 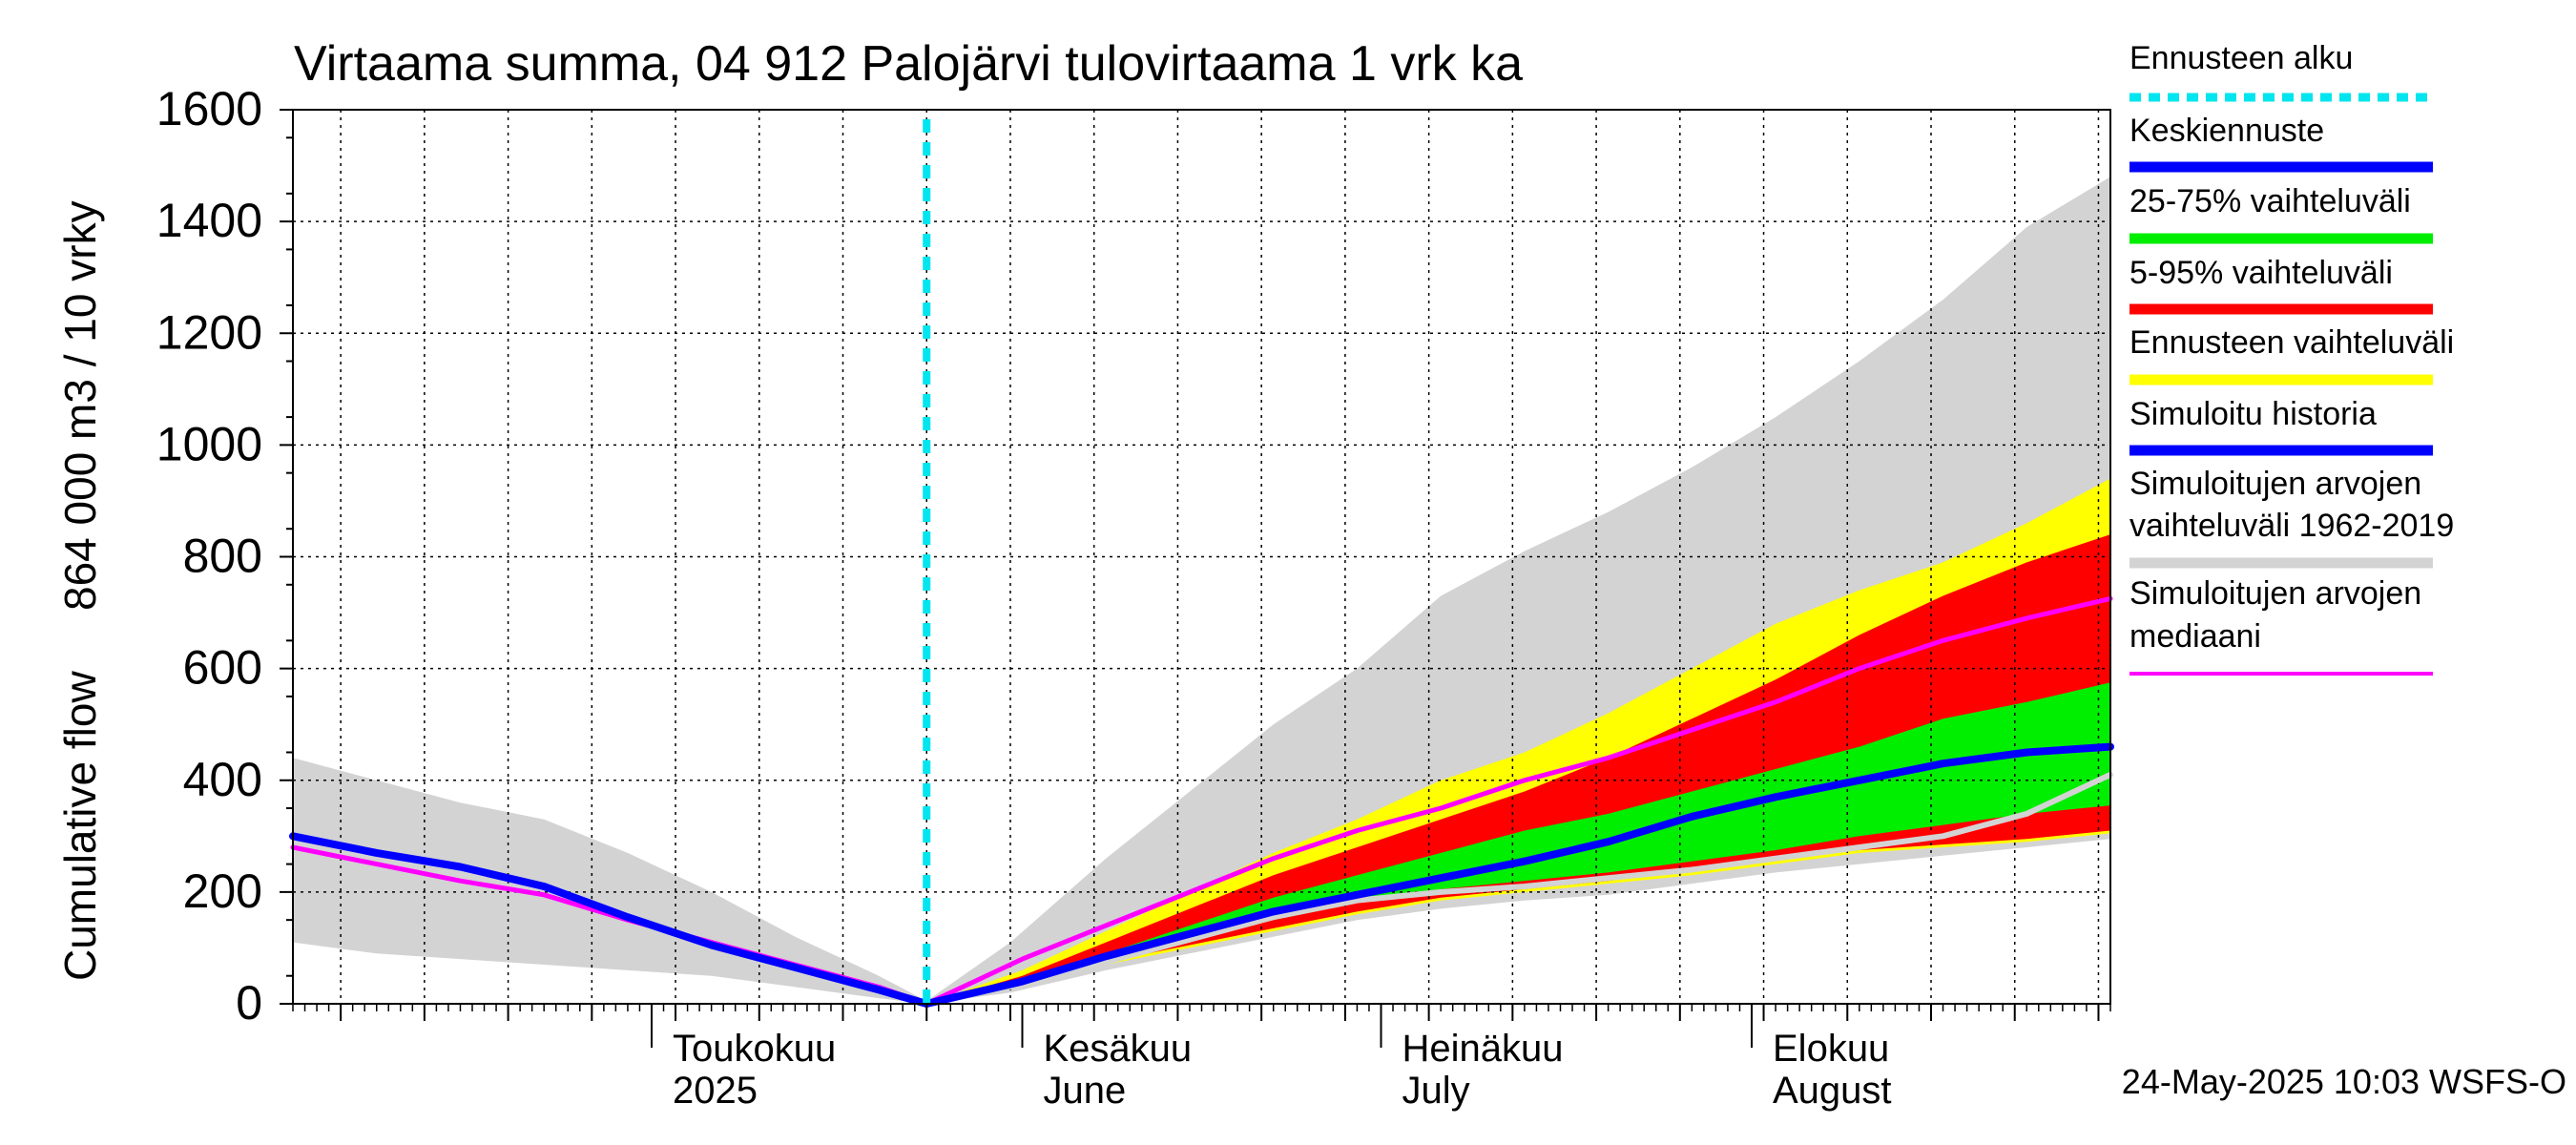 I want to click on legend-item: 5-95% vaihteluväli, so click(x=2281, y=285).